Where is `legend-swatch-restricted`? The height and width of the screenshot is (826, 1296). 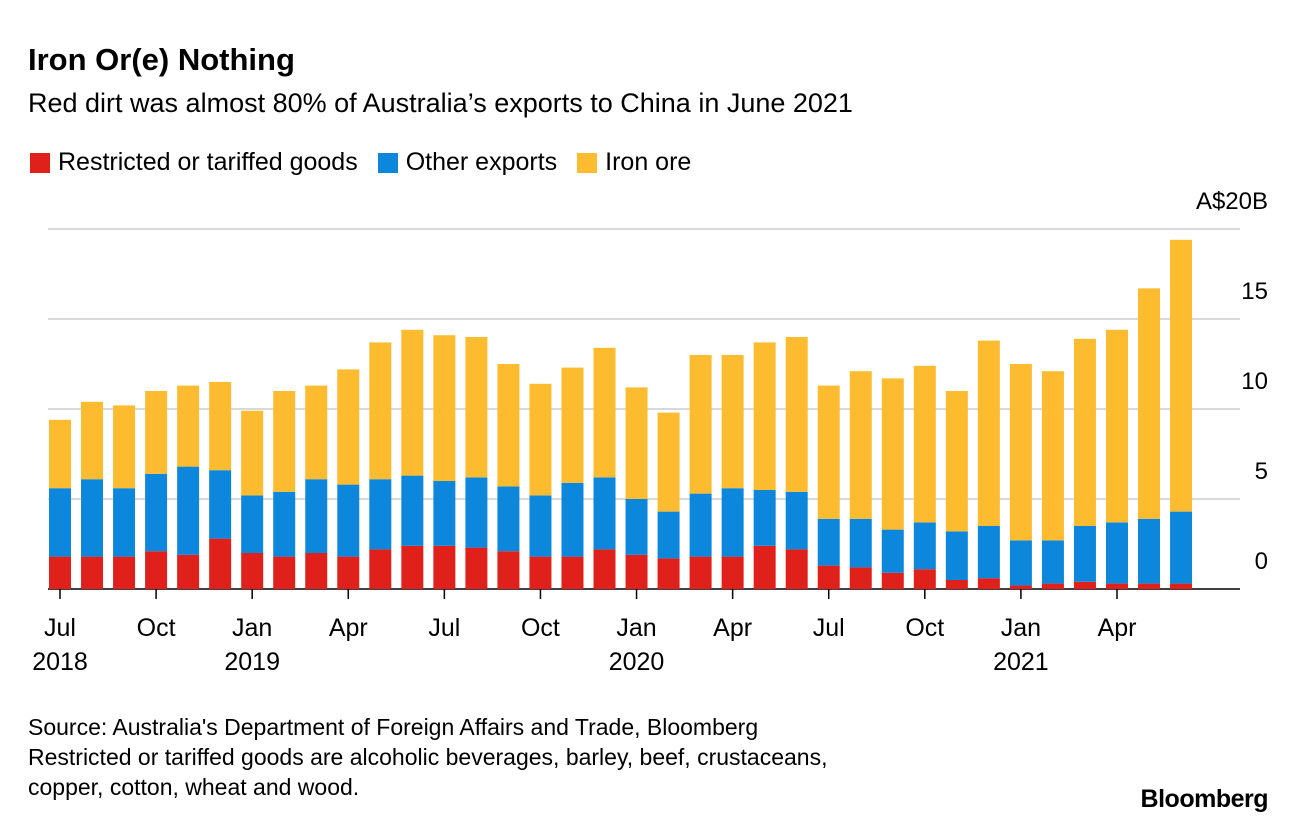
legend-swatch-restricted is located at coordinates (40, 162).